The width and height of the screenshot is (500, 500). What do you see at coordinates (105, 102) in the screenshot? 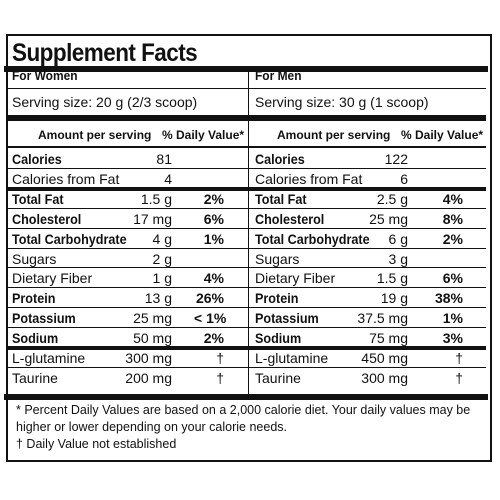
I see `serving-size: Serving size: 20 g (2/3 scoop)` at bounding box center [105, 102].